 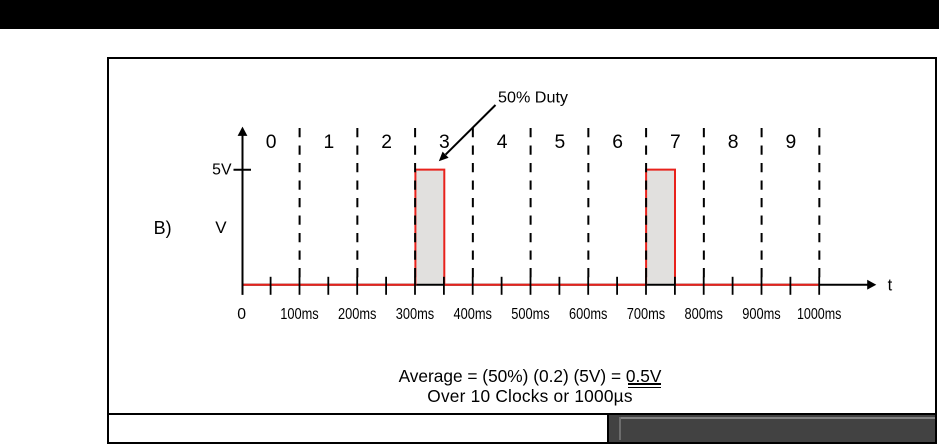 I want to click on svg-text: 9, so click(x=790, y=142).